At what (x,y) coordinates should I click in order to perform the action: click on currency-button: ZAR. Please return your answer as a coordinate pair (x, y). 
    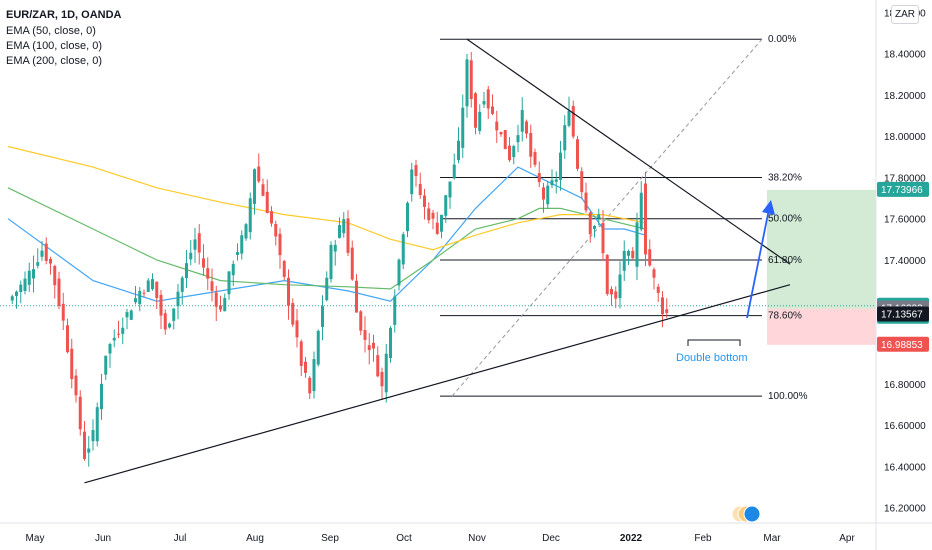
    Looking at the image, I should click on (905, 14).